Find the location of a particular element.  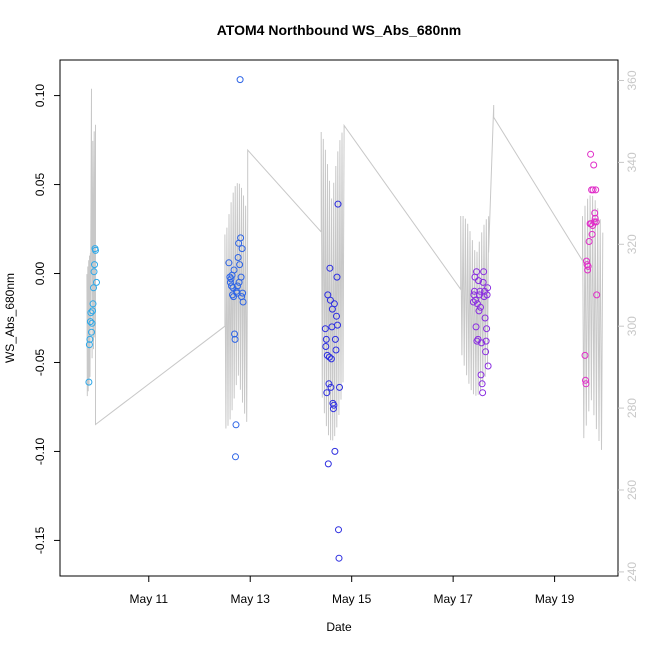

y2-tick-label: 260 is located at coordinates (632, 490).